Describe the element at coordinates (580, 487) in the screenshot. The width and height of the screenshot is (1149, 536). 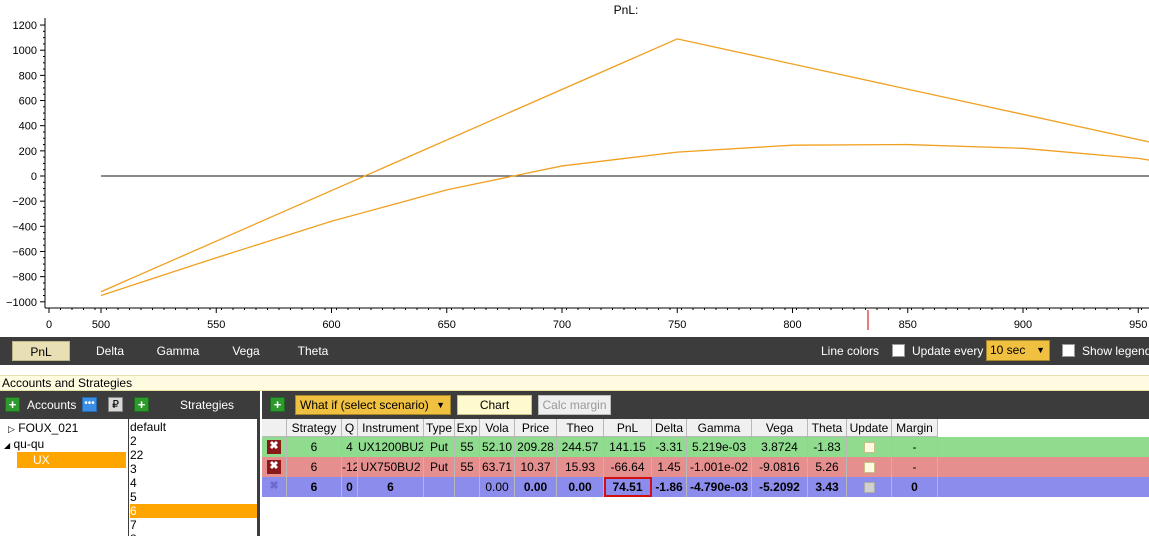
I see `cell-theo: 0.00` at that location.